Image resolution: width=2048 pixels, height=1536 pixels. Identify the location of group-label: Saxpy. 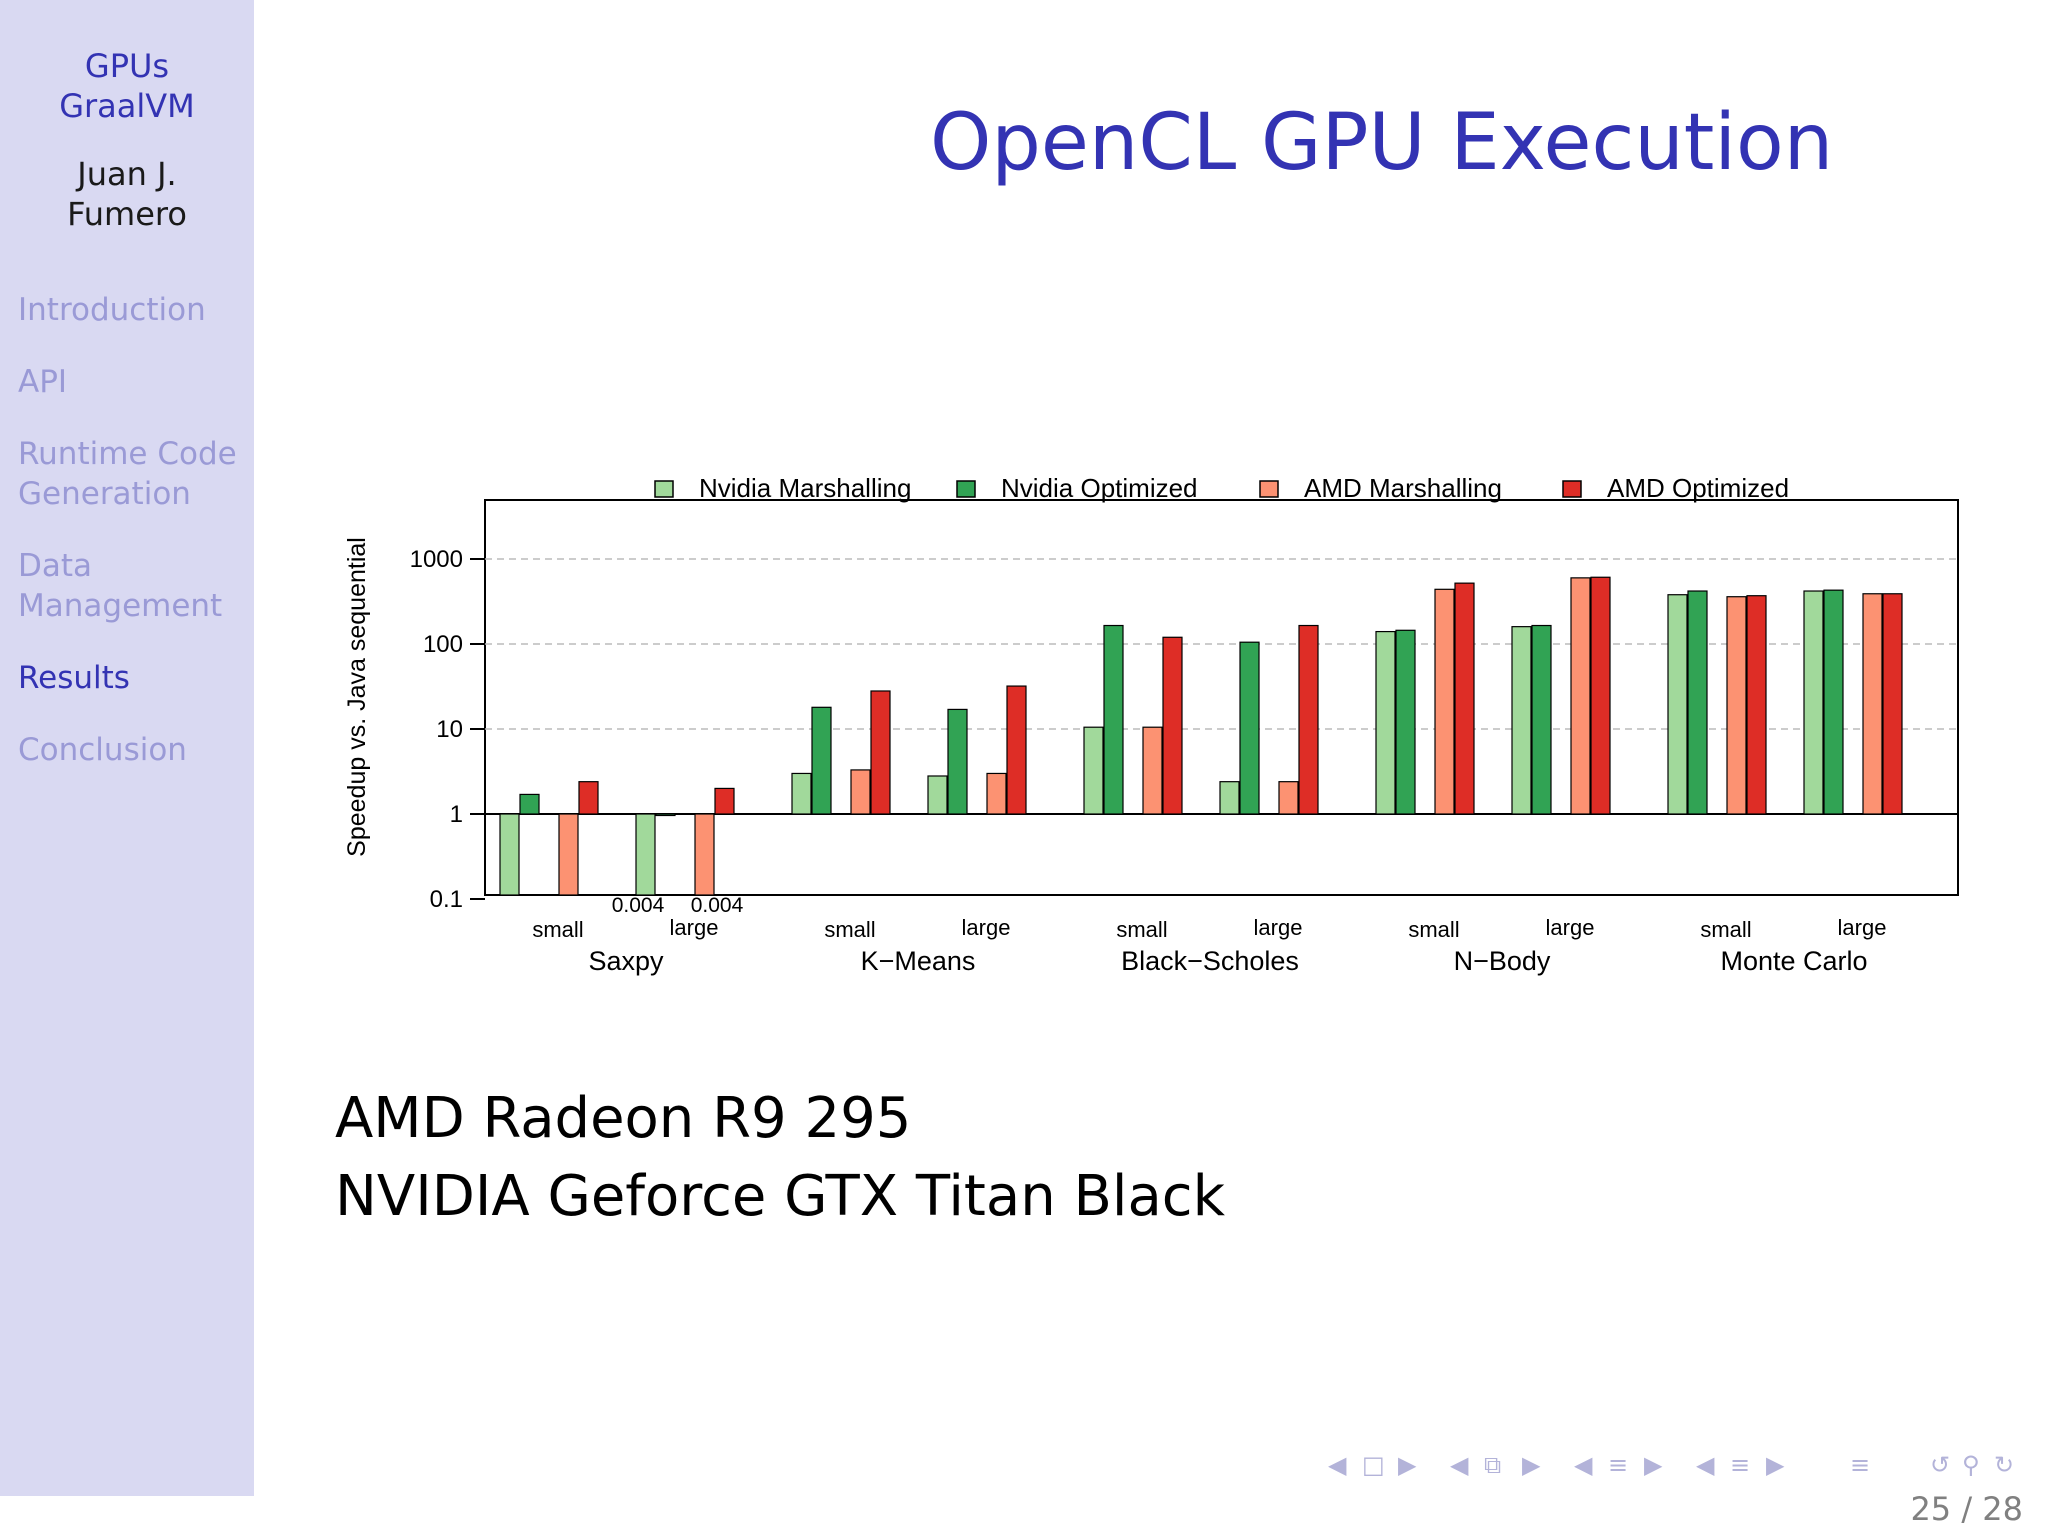
(626, 961).